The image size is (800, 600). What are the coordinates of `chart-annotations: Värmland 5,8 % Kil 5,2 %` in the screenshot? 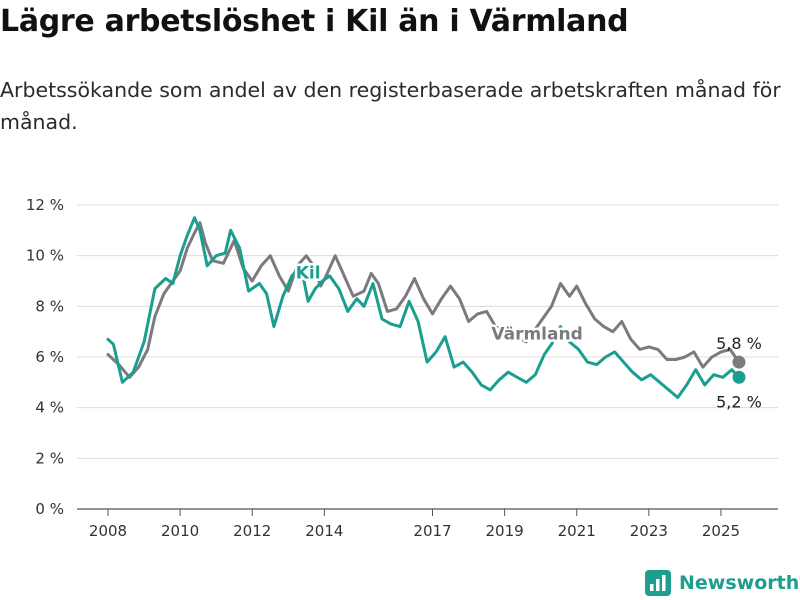 It's located at (527, 336).